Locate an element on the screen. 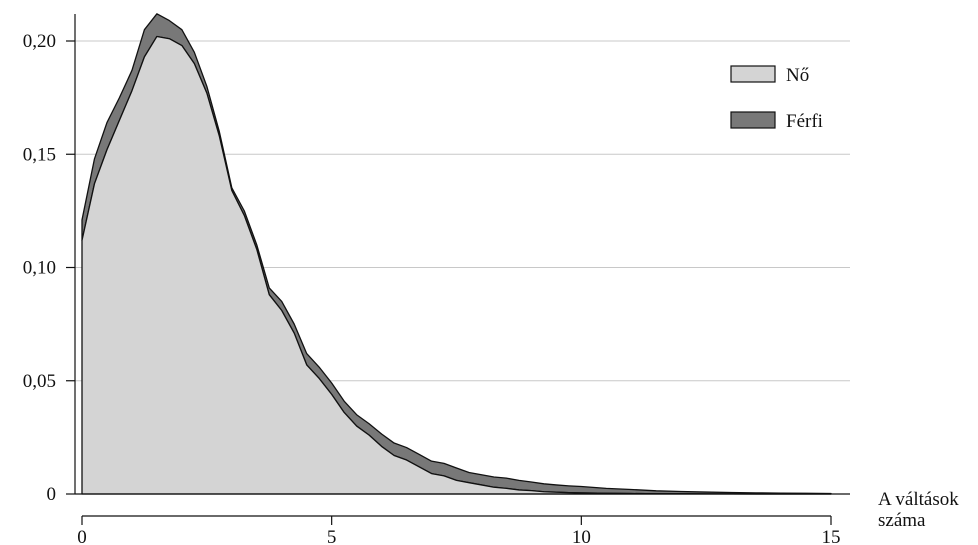 This screenshot has width=978, height=545. y-axis-ticks: 0 0,05 0,10 0,15 0,20 is located at coordinates (49, 268).